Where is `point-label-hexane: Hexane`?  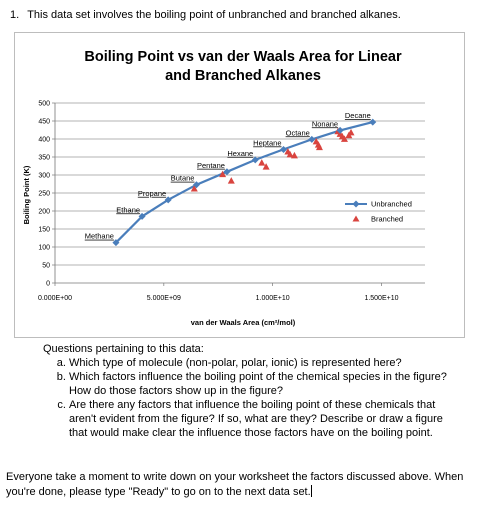
point-label-hexane: Hexane is located at coordinates (240, 153).